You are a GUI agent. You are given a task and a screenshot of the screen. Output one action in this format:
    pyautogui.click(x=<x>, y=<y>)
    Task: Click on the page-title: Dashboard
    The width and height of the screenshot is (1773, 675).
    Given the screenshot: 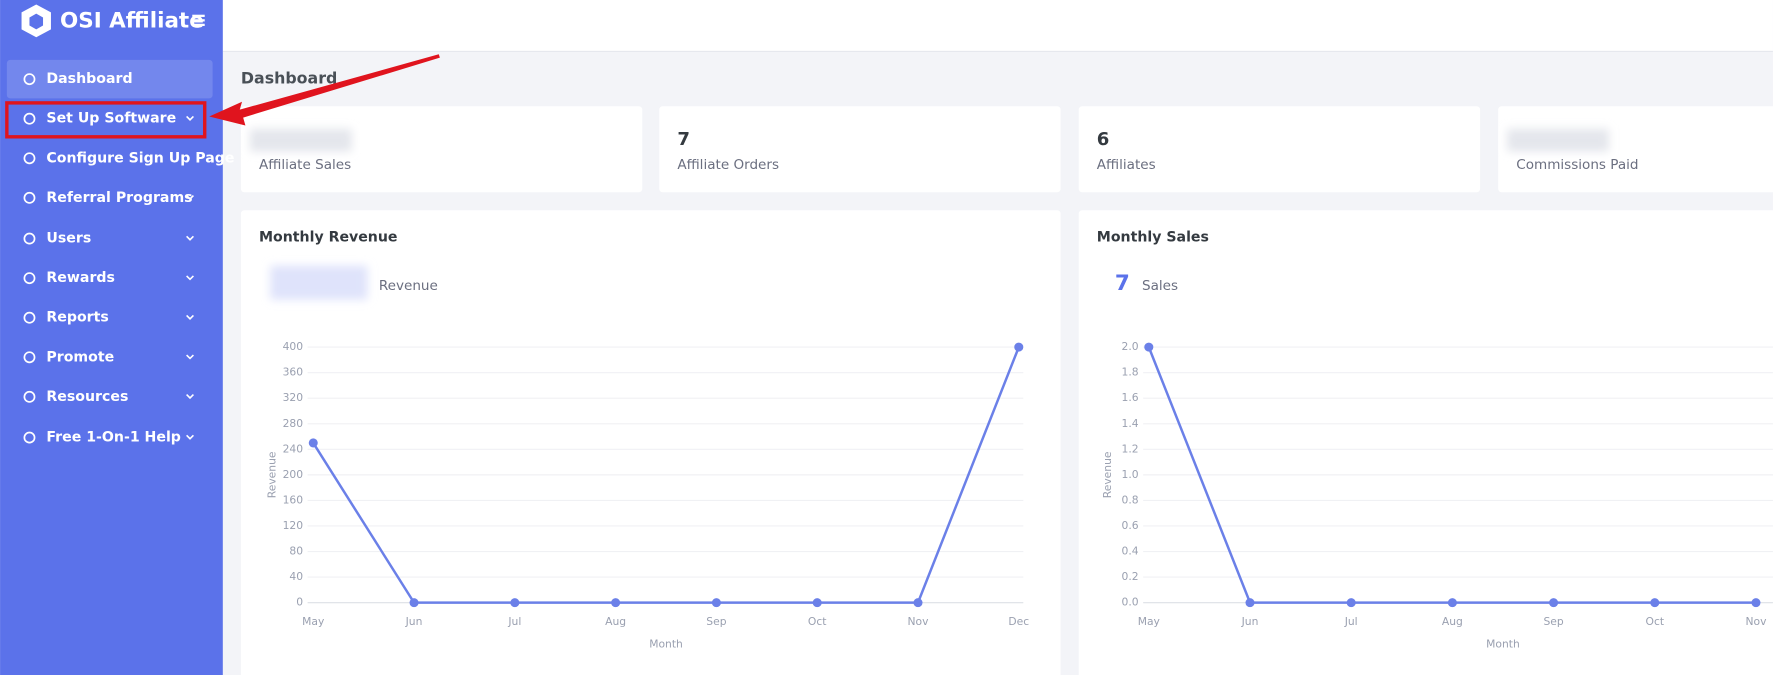 What is the action you would take?
    pyautogui.click(x=289, y=78)
    